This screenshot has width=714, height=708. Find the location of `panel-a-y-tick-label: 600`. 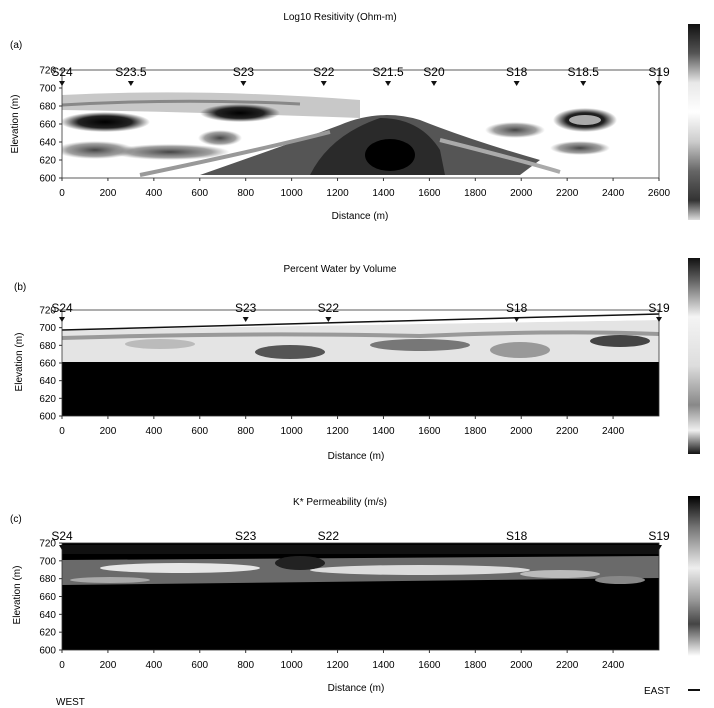

panel-a-y-tick-label: 600 is located at coordinates (47, 179).